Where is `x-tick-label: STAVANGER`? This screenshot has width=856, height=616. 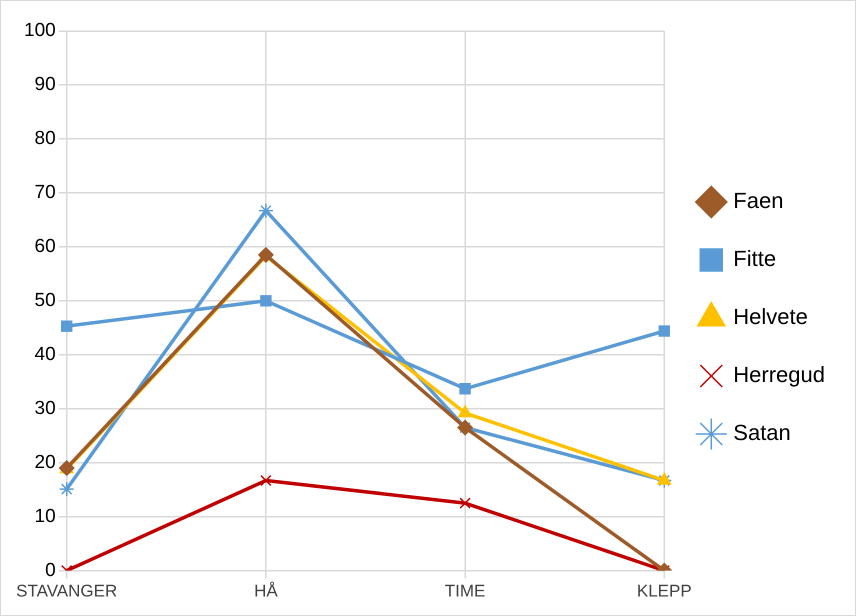 x-tick-label: STAVANGER is located at coordinates (67, 590).